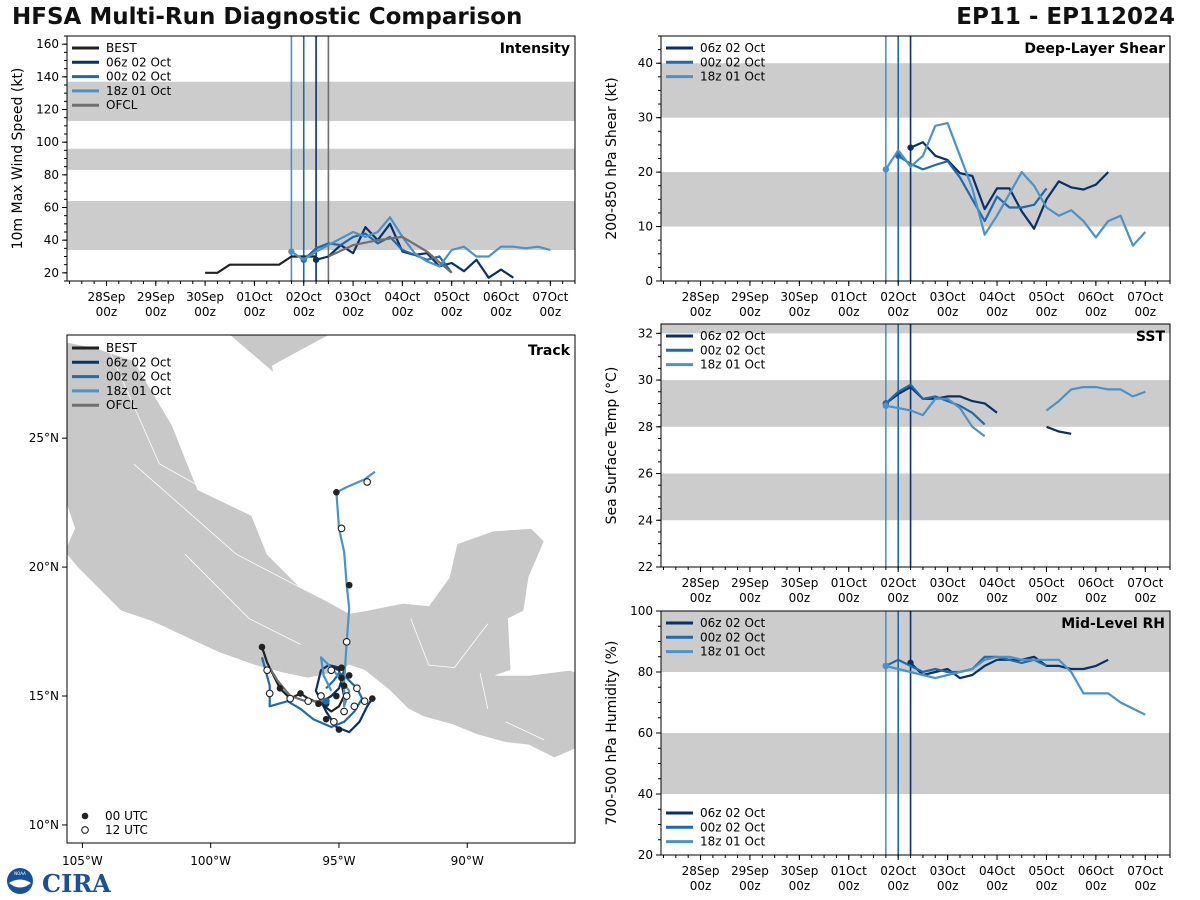  What do you see at coordinates (121, 48) in the screenshot?
I see `legend-label: BEST` at bounding box center [121, 48].